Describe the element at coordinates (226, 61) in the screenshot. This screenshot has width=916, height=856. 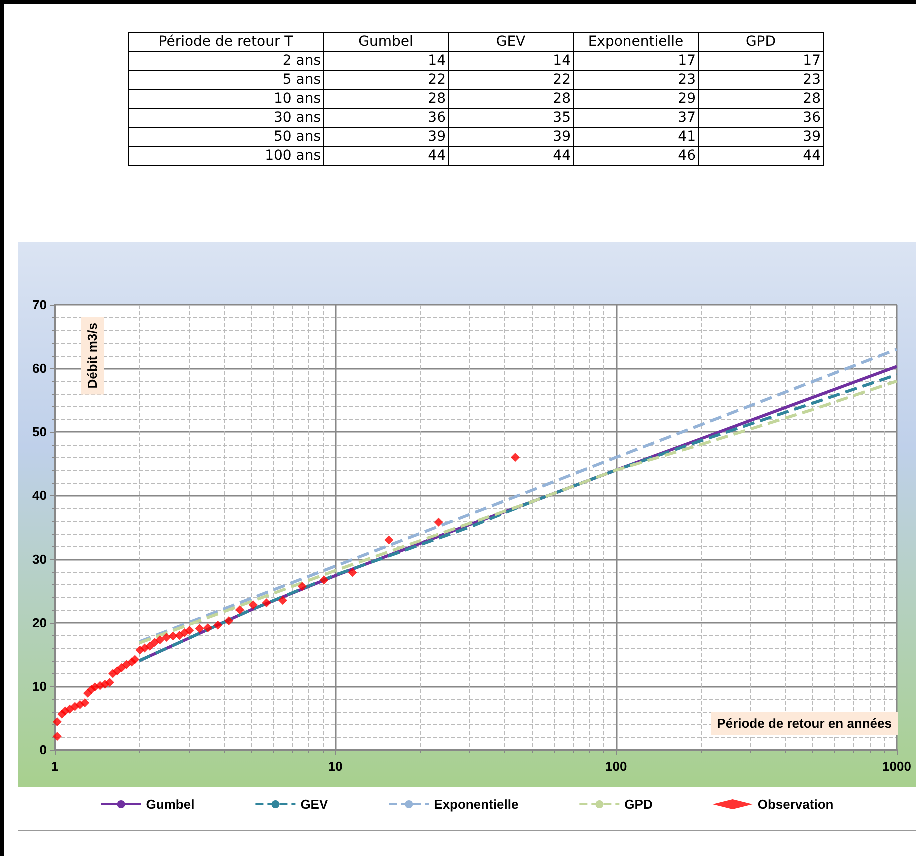
I see `category-label: 2 ans` at that location.